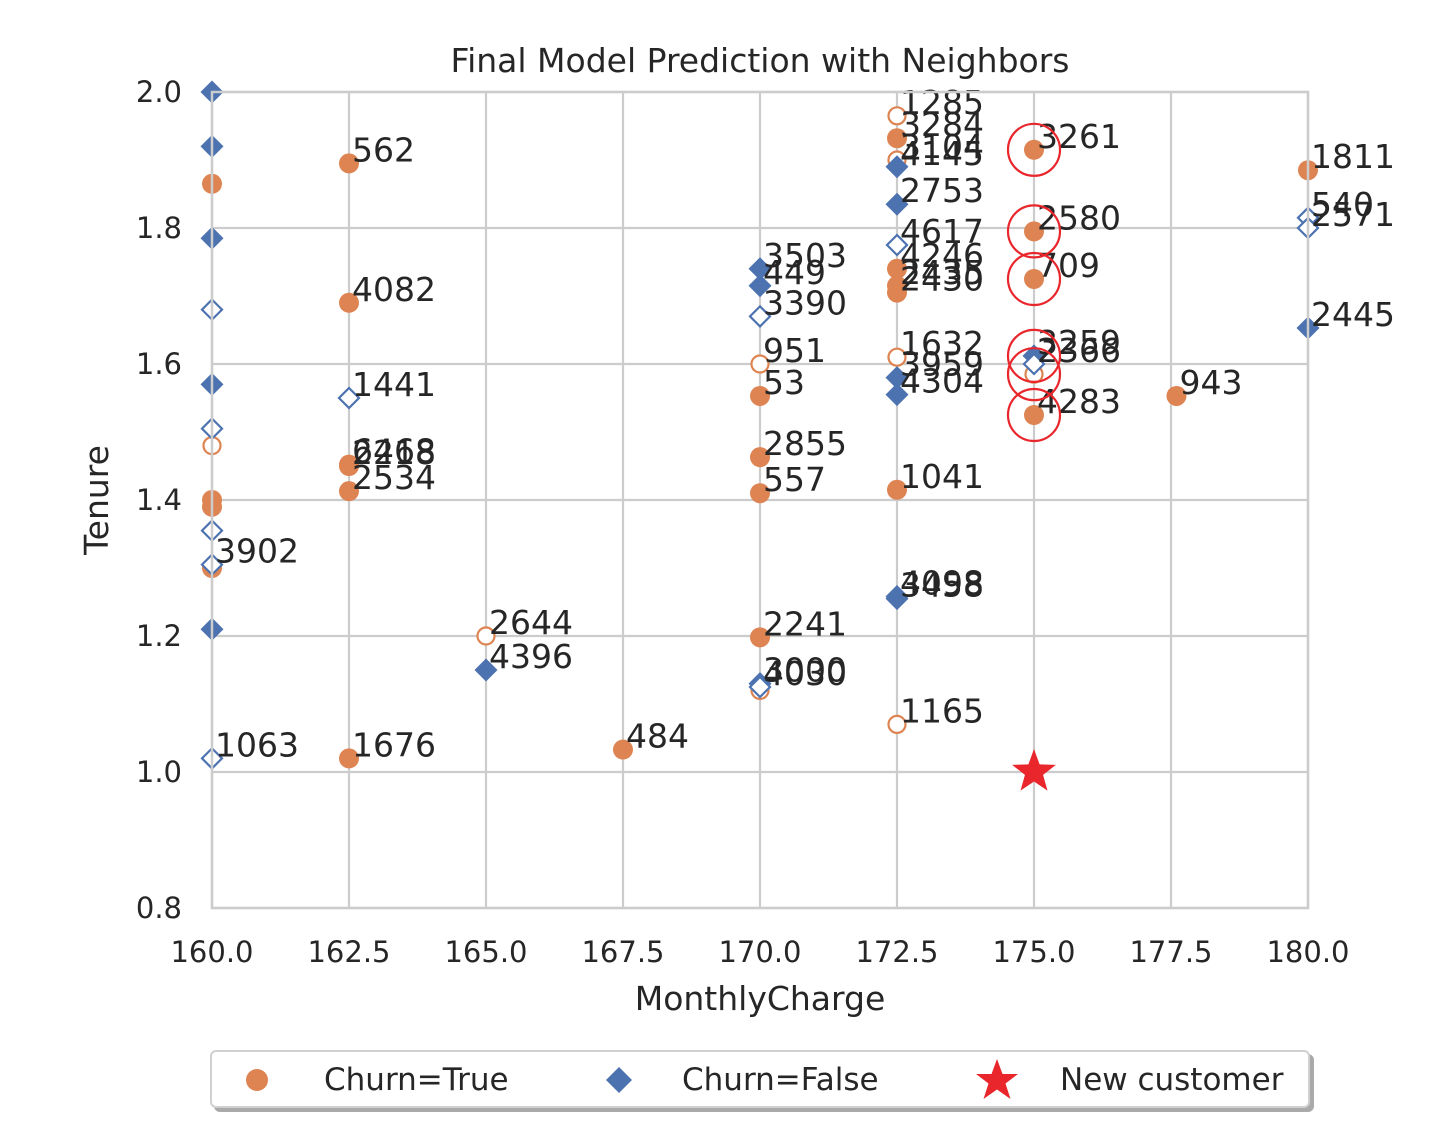  I want to click on point-label: 1441, so click(394, 384).